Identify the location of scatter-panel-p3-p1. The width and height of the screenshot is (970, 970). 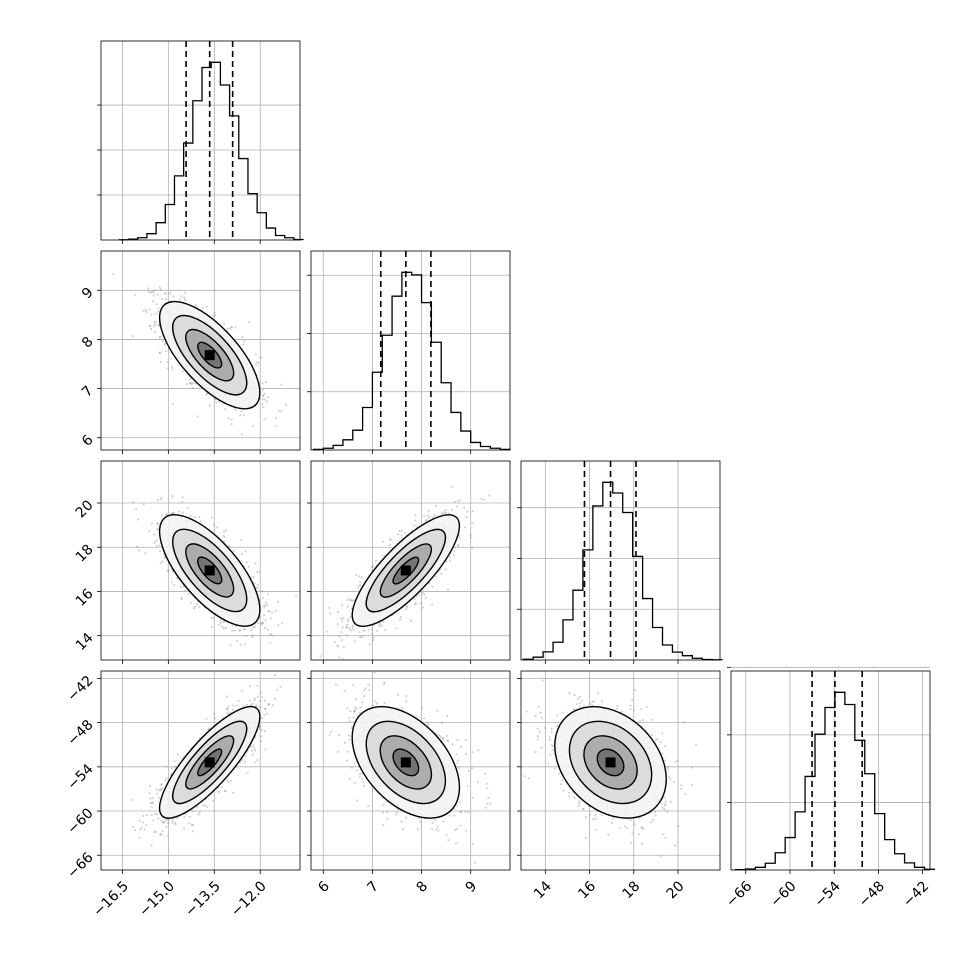
(200, 560).